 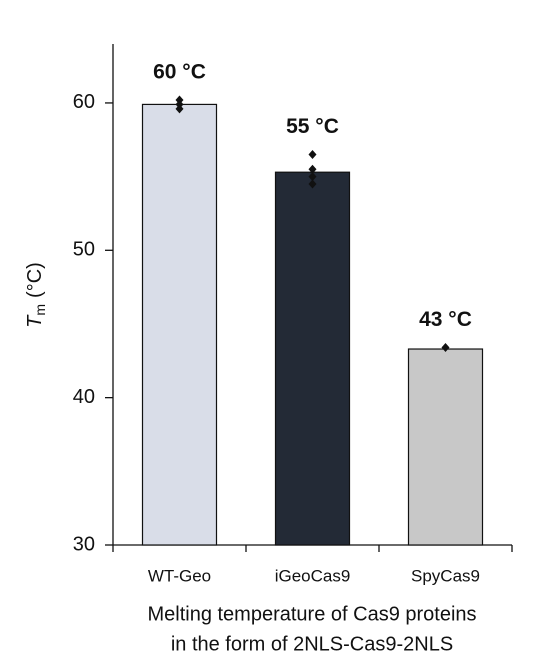 What do you see at coordinates (445, 319) in the screenshot?
I see `data-label: 43 °C` at bounding box center [445, 319].